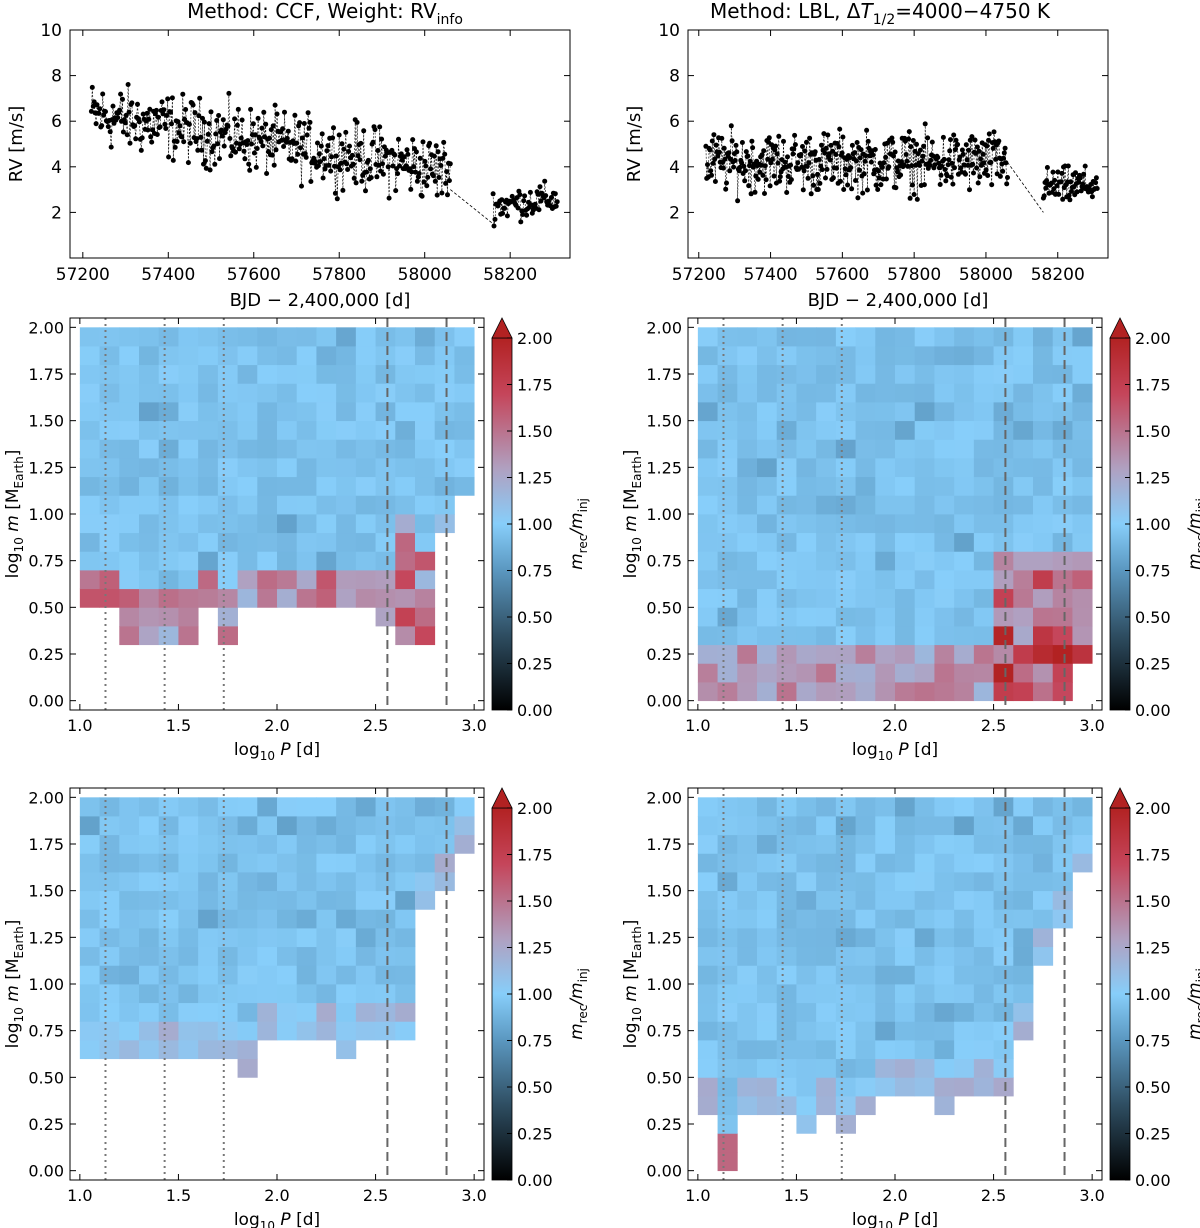 Image resolution: width=1200 pixels, height=1228 pixels. What do you see at coordinates (83, 275) in the screenshot?
I see `x-tick-label: 57200` at bounding box center [83, 275].